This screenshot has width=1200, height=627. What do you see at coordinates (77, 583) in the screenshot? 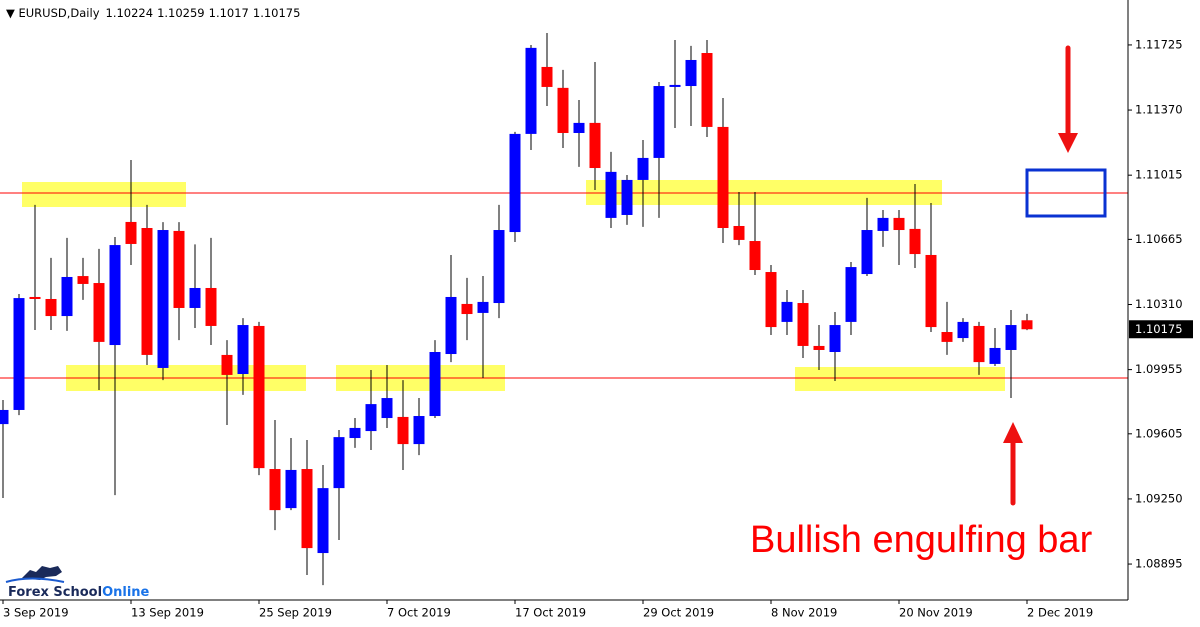
I see `logo: Forex SchoolOnline` at bounding box center [77, 583].